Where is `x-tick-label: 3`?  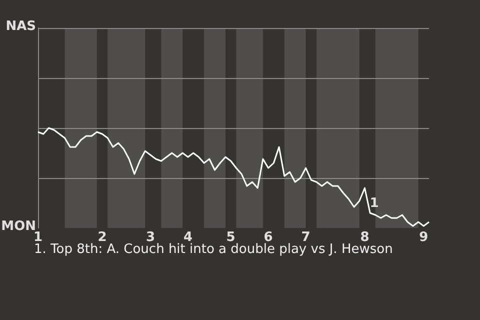 x-tick-label: 3 is located at coordinates (151, 237).